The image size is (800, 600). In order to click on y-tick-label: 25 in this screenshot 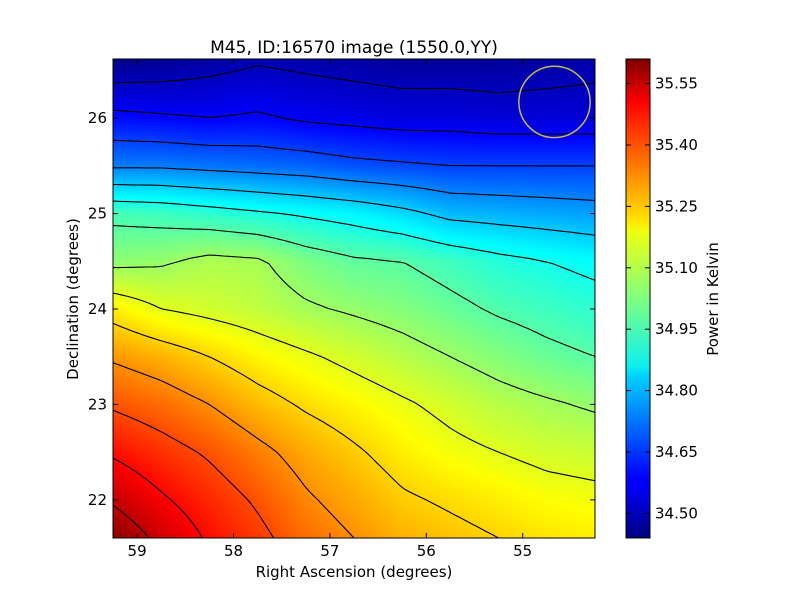, I will do `click(97, 214)`.